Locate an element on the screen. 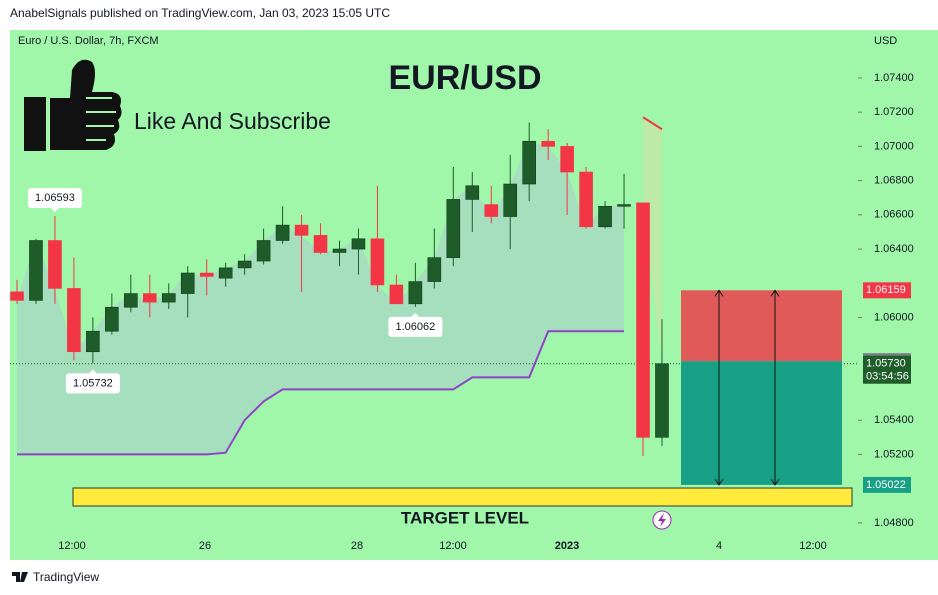  event-bolt is located at coordinates (662, 520).